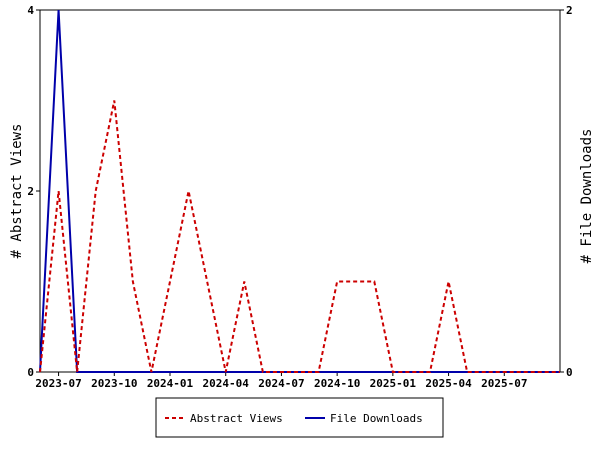  I want to click on right-y-tick-label: 0, so click(569, 372).